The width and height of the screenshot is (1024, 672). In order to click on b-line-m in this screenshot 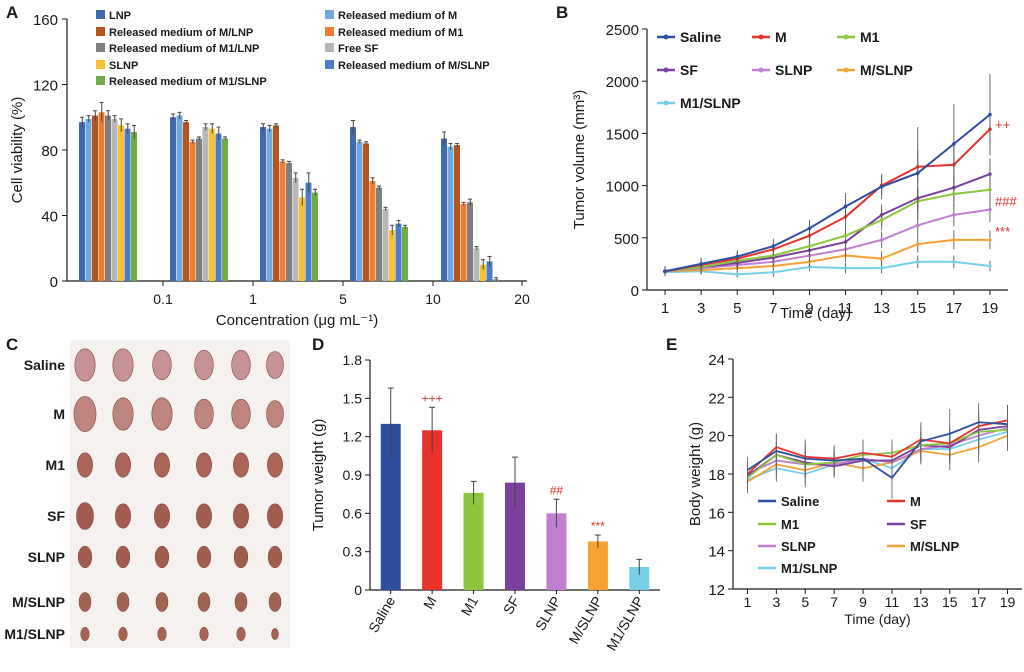, I will do `click(827, 200)`.